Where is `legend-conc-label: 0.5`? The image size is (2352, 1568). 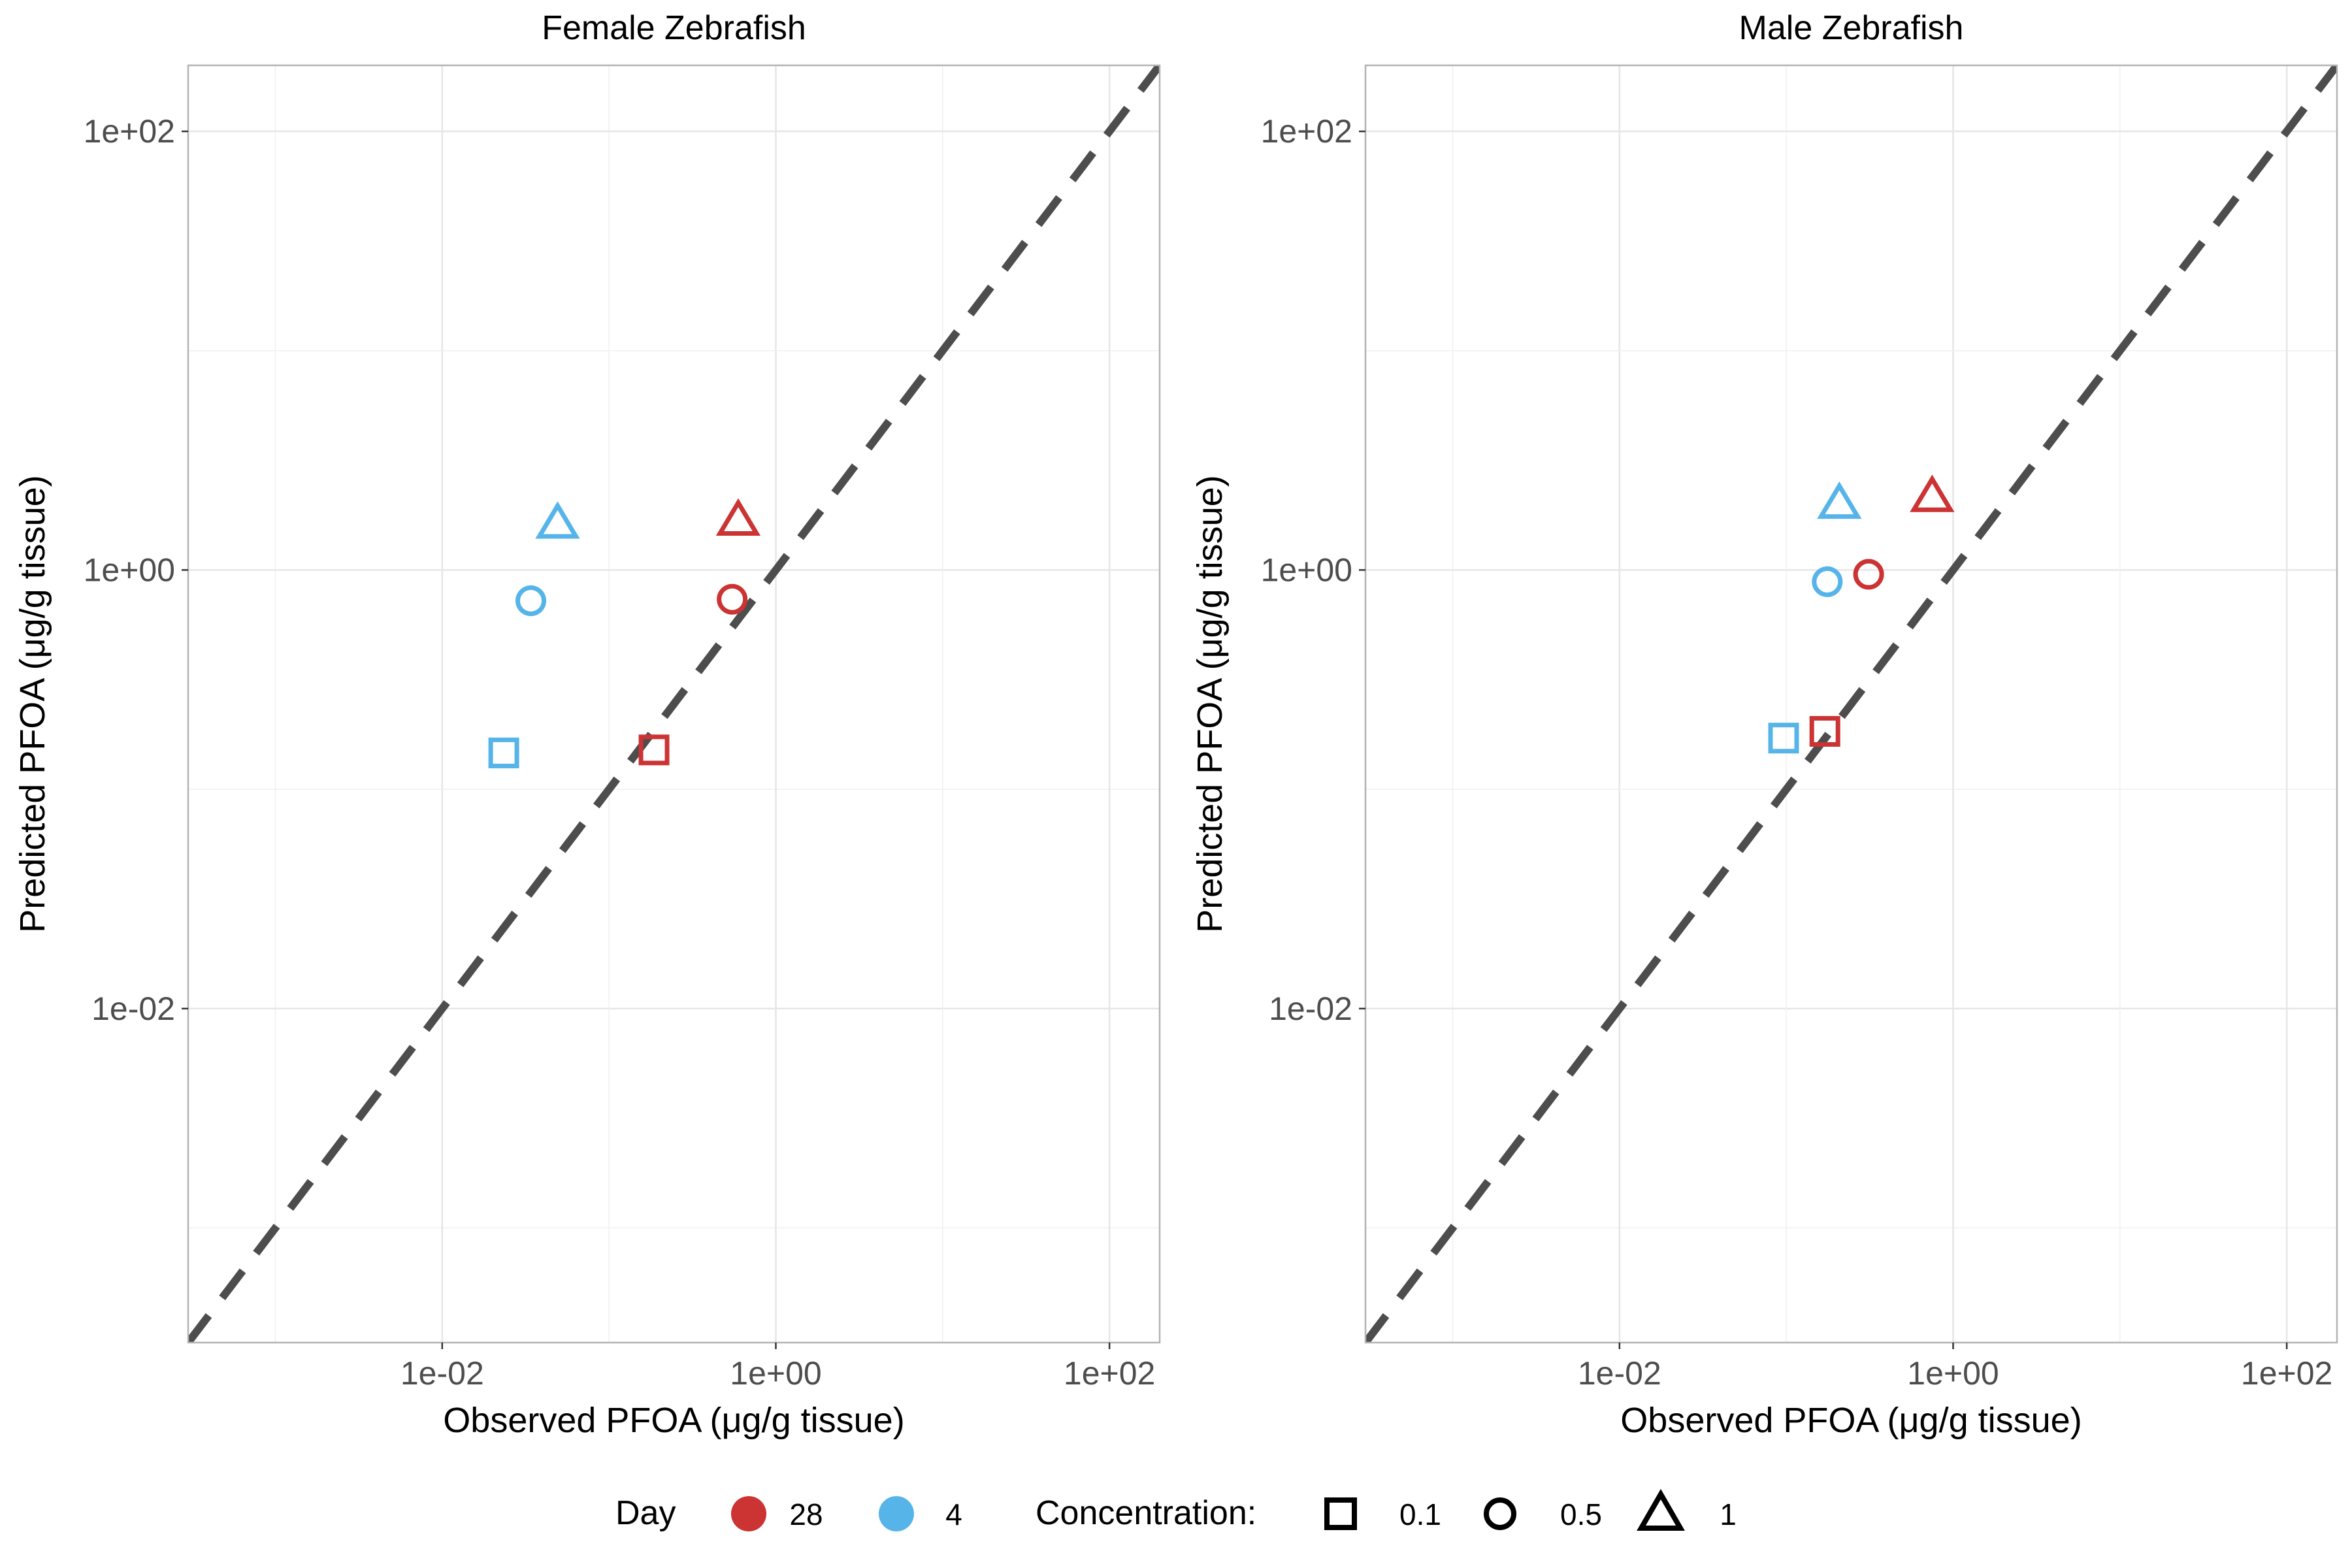
legend-conc-label: 0.5 is located at coordinates (1581, 1514).